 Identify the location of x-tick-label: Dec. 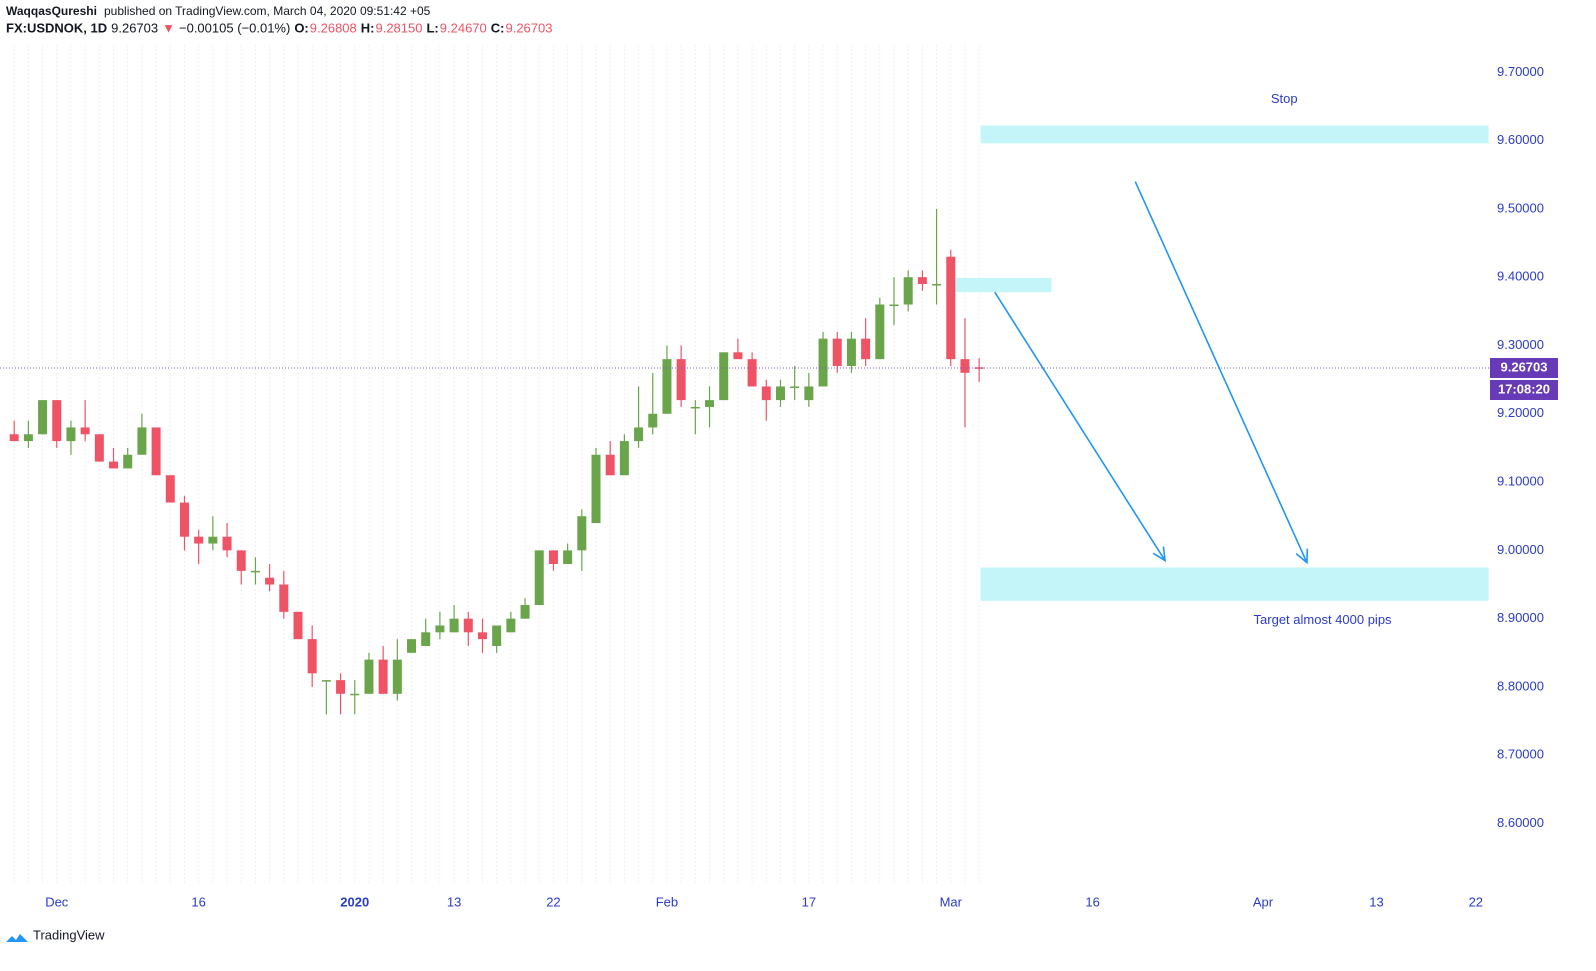
(57, 901).